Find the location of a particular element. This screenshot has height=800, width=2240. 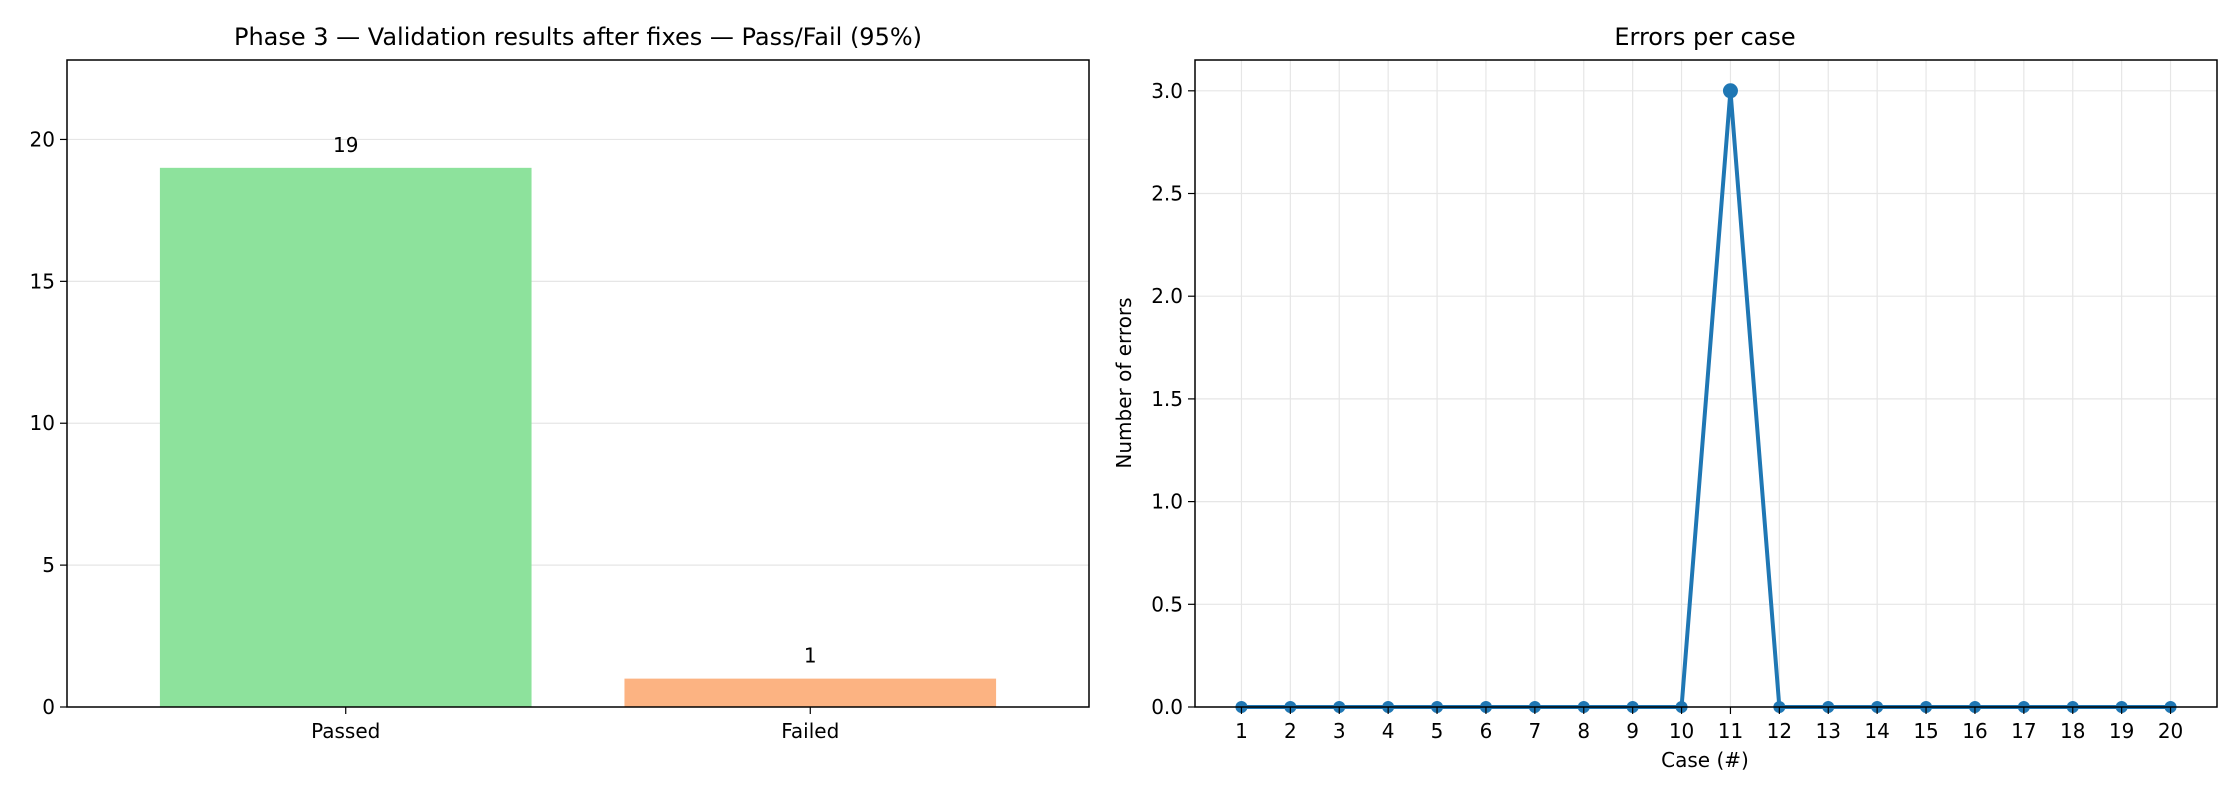

bar-y-tick-label: 0 is located at coordinates (48, 707).